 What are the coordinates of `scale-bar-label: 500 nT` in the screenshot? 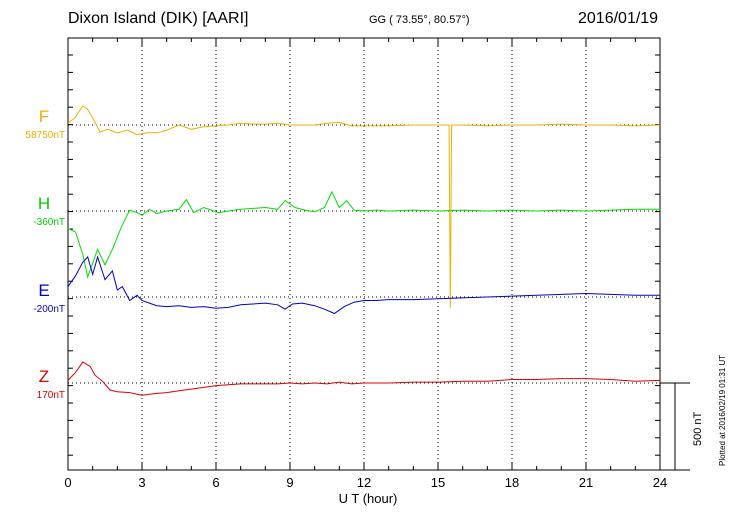 It's located at (698, 428).